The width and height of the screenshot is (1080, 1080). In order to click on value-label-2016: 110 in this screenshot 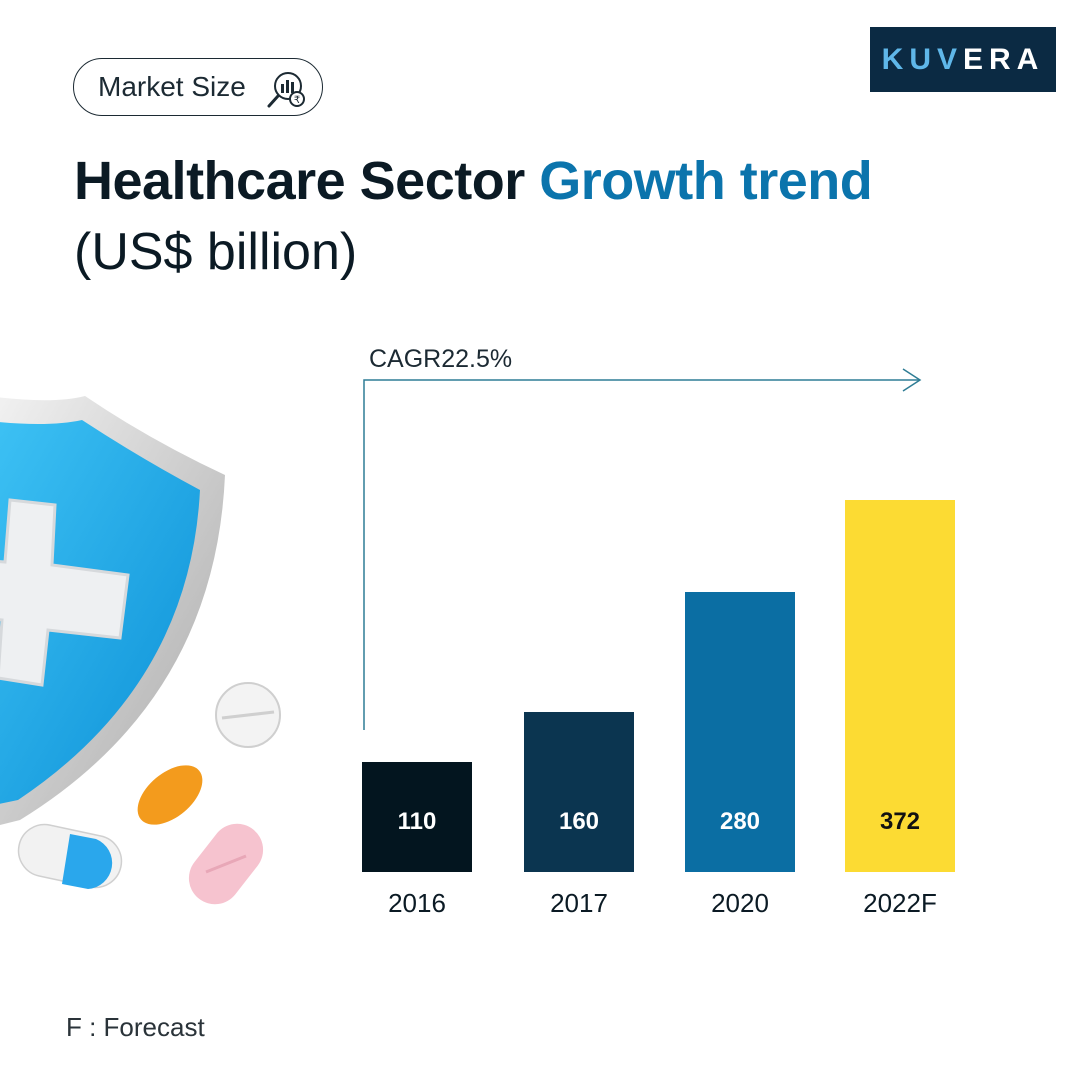, I will do `click(417, 821)`.